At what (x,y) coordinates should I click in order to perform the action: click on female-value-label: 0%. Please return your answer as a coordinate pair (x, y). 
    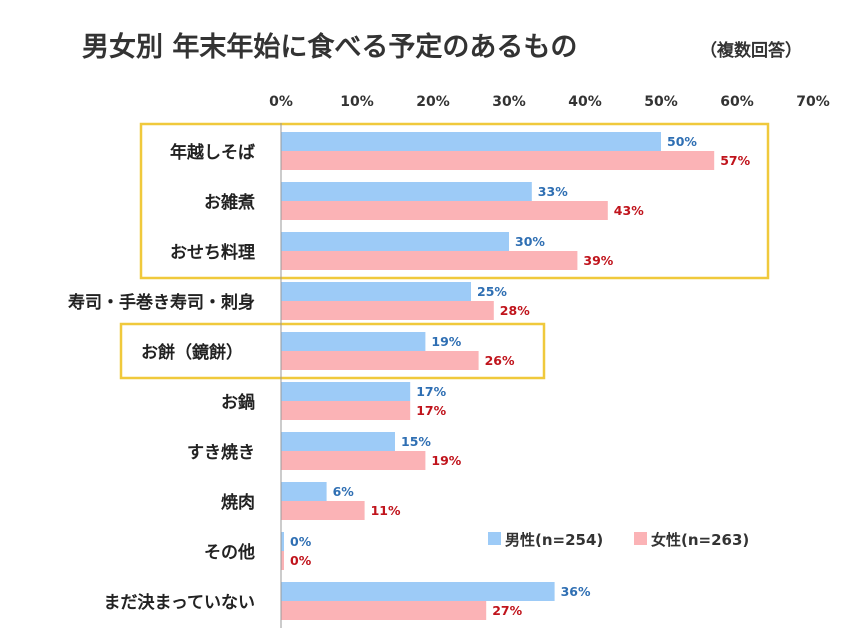
    Looking at the image, I should click on (301, 560).